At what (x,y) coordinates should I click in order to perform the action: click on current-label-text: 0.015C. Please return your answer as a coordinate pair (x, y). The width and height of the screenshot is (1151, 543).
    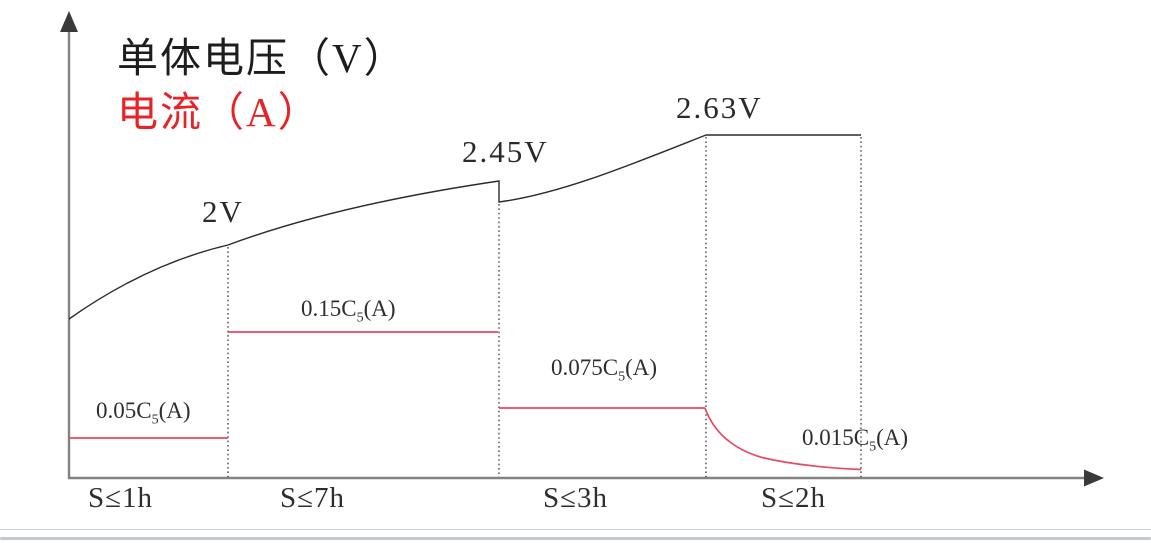
    Looking at the image, I should click on (836, 437).